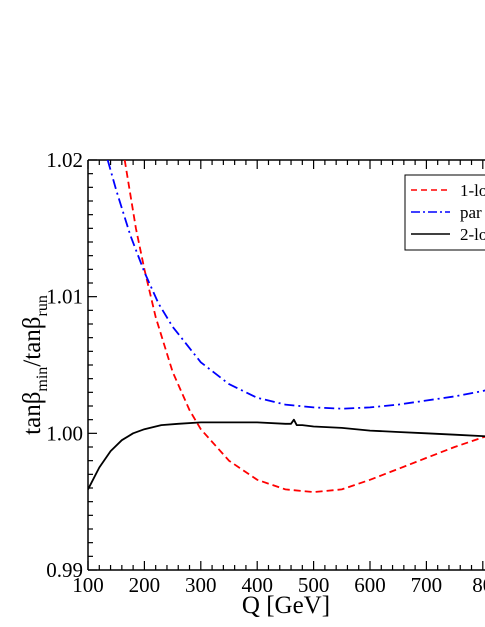  I want to click on x-tick-label: 200, so click(145, 585).